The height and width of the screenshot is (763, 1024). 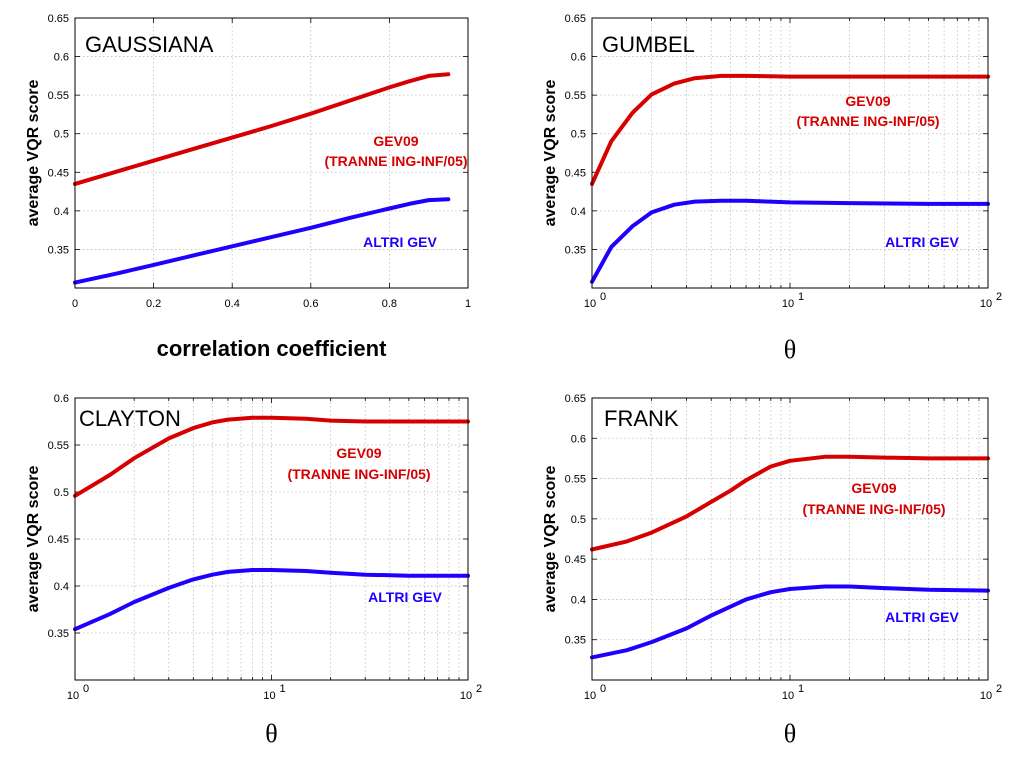 I want to click on panel-title: GAUSSIANA, so click(x=149, y=44).